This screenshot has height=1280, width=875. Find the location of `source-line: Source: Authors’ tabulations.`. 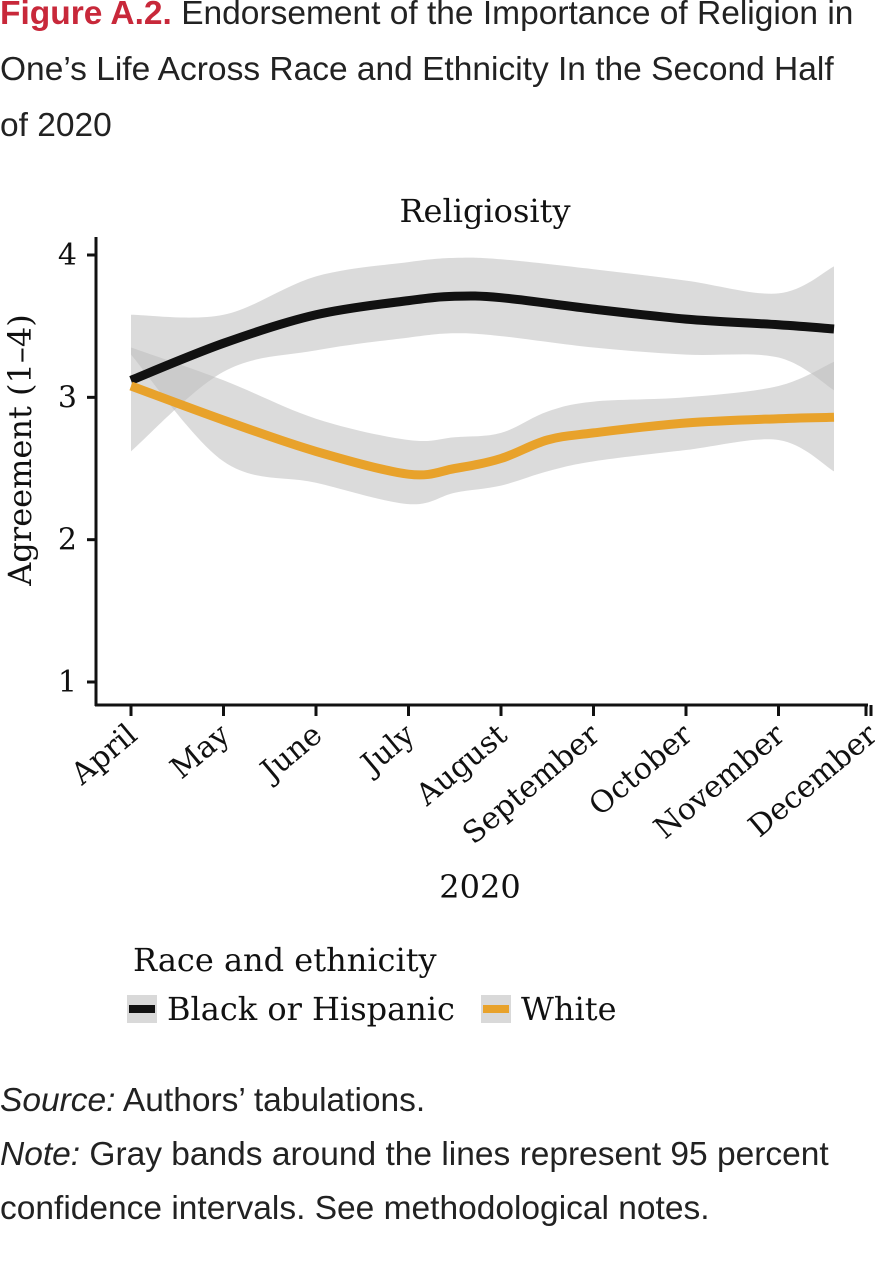

source-line: Source: Authors’ tabulations. is located at coordinates (435, 1101).